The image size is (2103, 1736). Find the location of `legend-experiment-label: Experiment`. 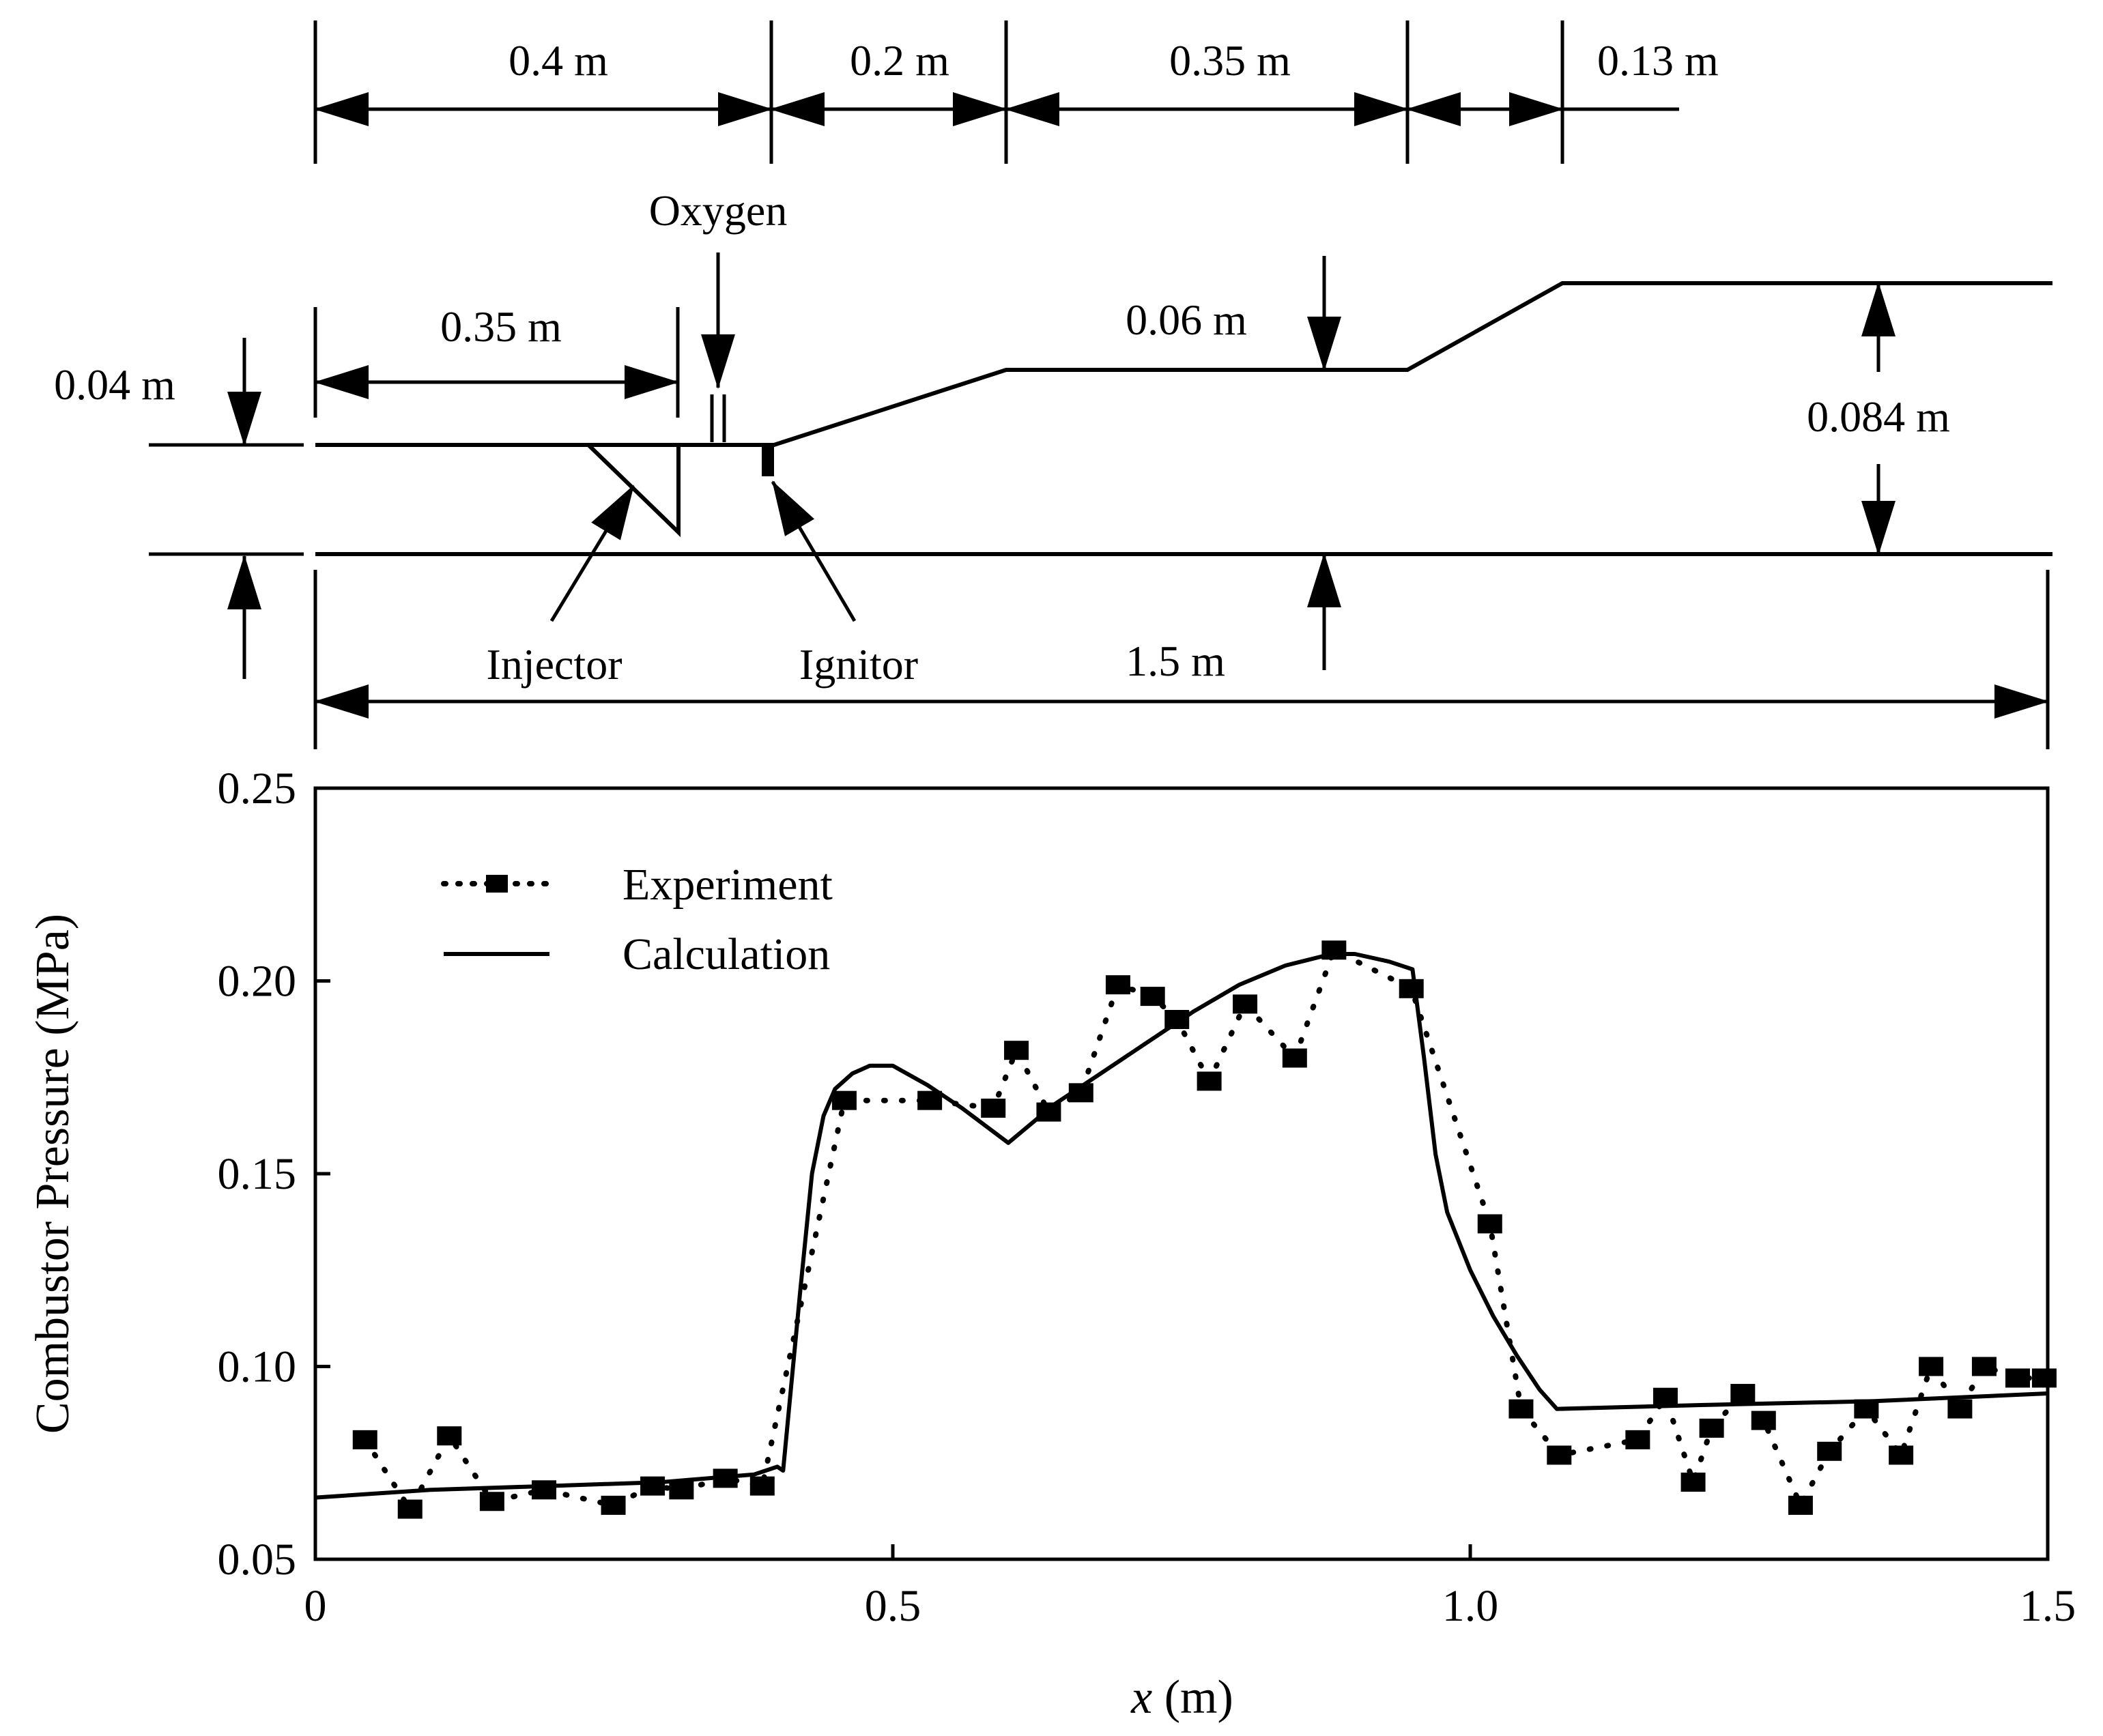

legend-experiment-label: Experiment is located at coordinates (728, 885).